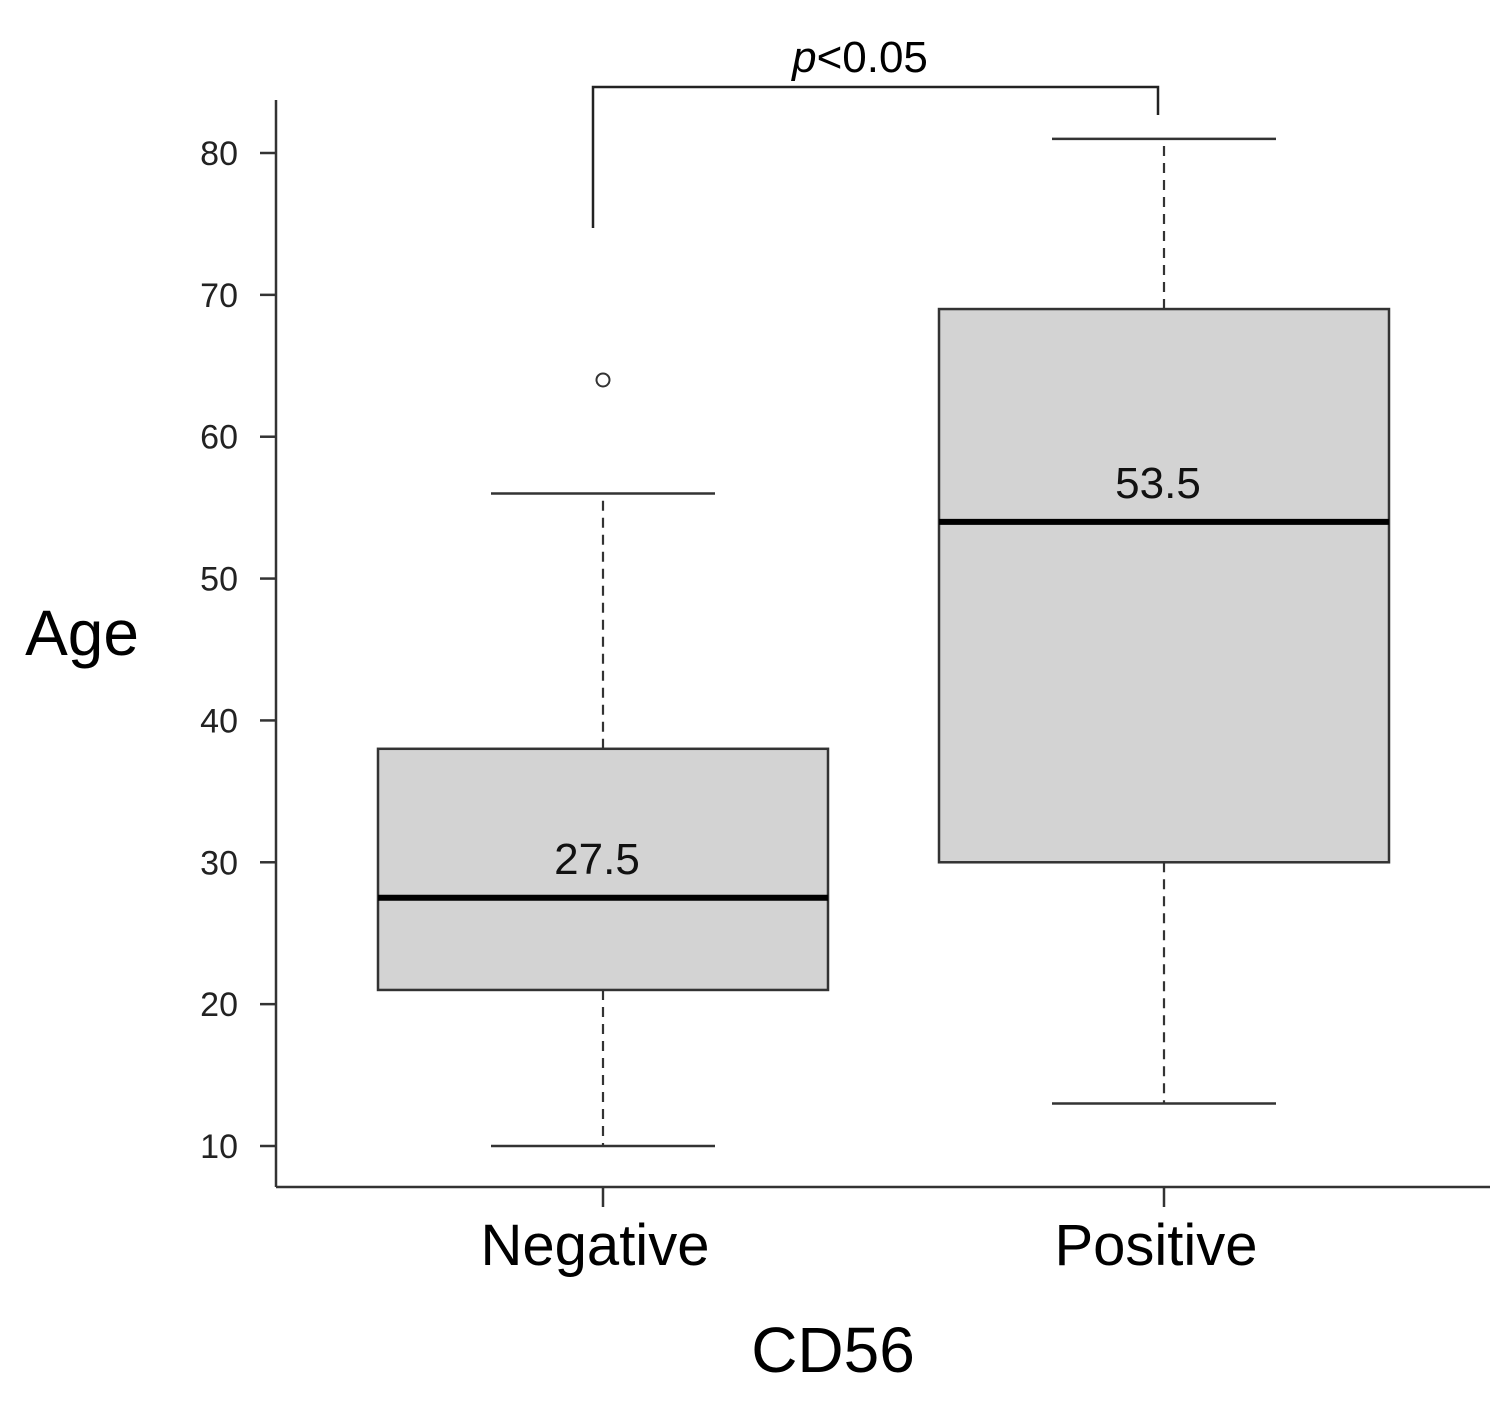 The image size is (1512, 1407). What do you see at coordinates (238, 650) in the screenshot?
I see `y-ticks: 10 20 30 40 50 60 70 80` at bounding box center [238, 650].